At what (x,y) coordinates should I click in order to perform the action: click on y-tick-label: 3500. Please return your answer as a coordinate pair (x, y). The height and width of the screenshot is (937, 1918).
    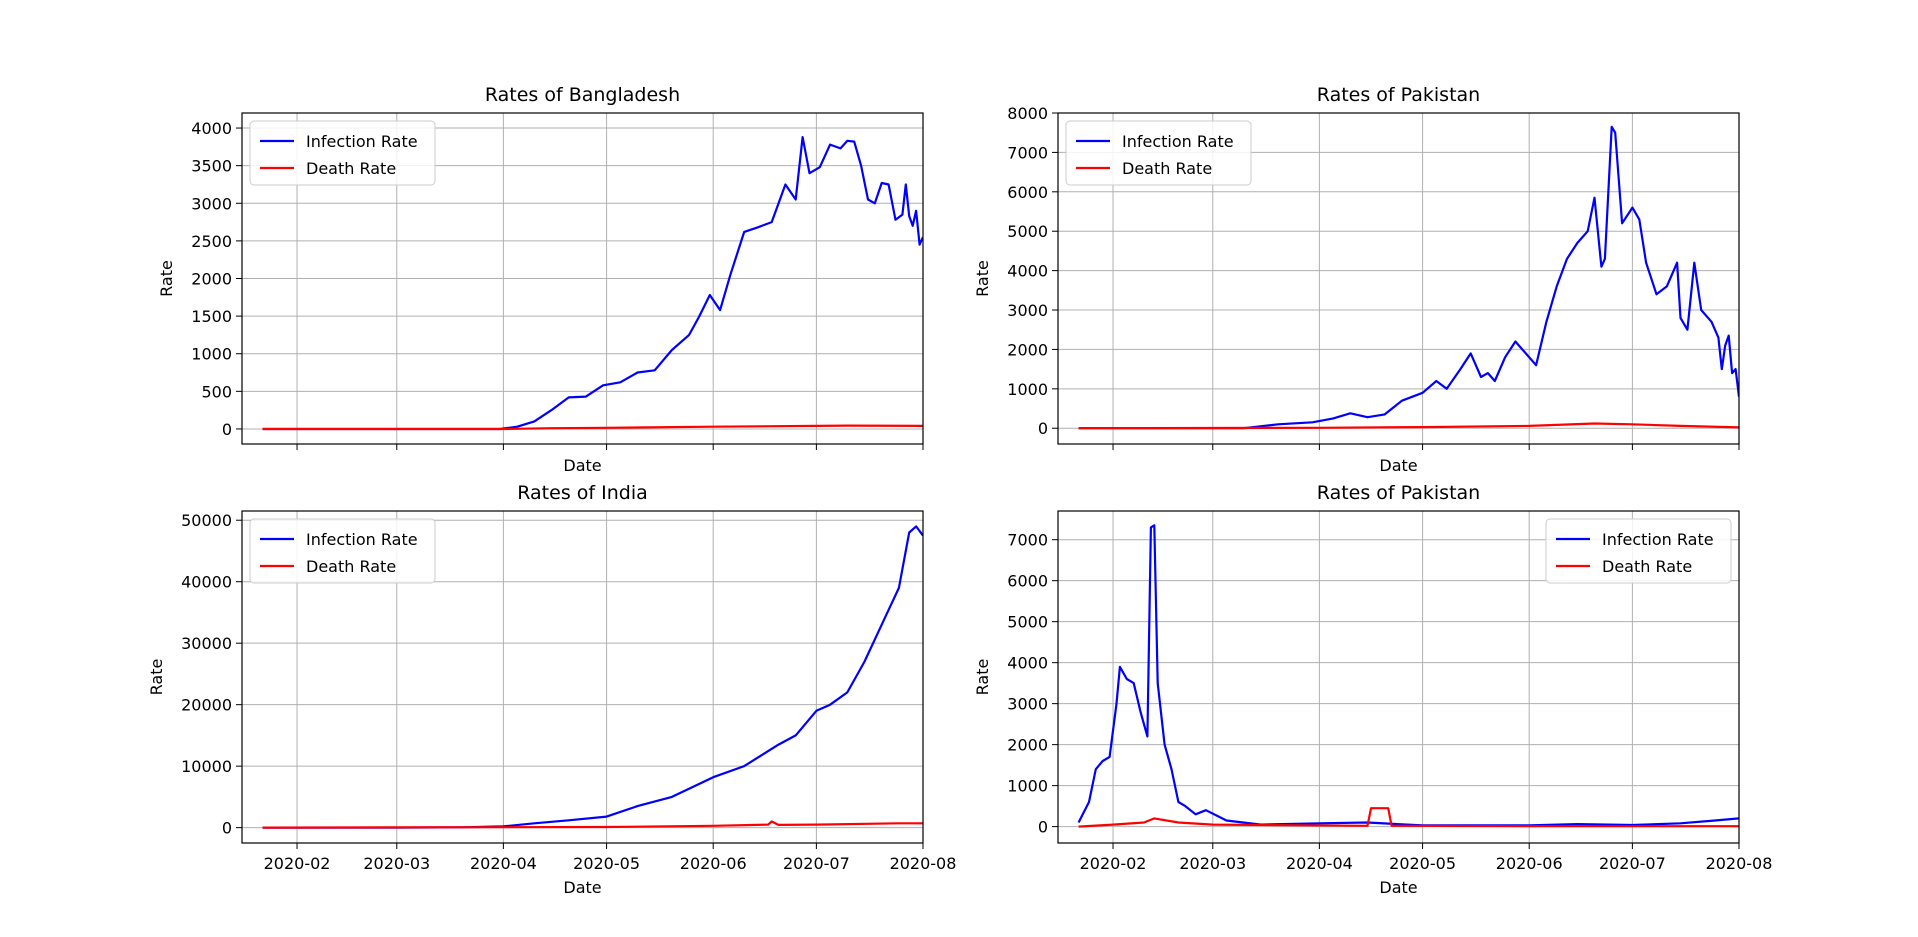
    Looking at the image, I should click on (211, 166).